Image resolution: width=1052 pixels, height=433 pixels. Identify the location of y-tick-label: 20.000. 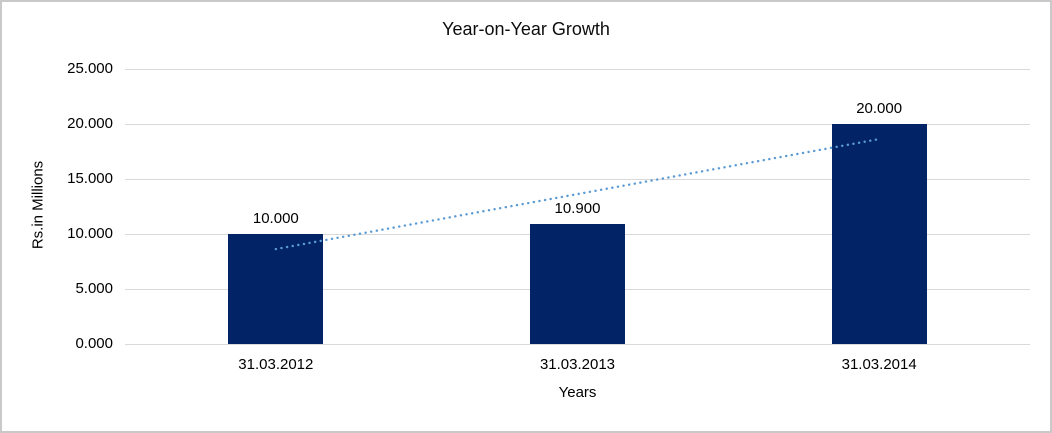
(90, 123).